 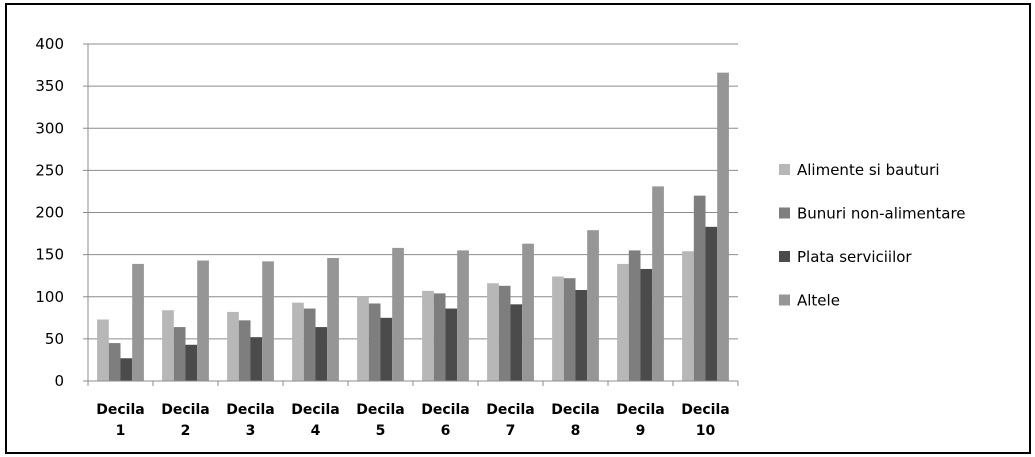 What do you see at coordinates (59, 381) in the screenshot?
I see `y-tick-label: 0` at bounding box center [59, 381].